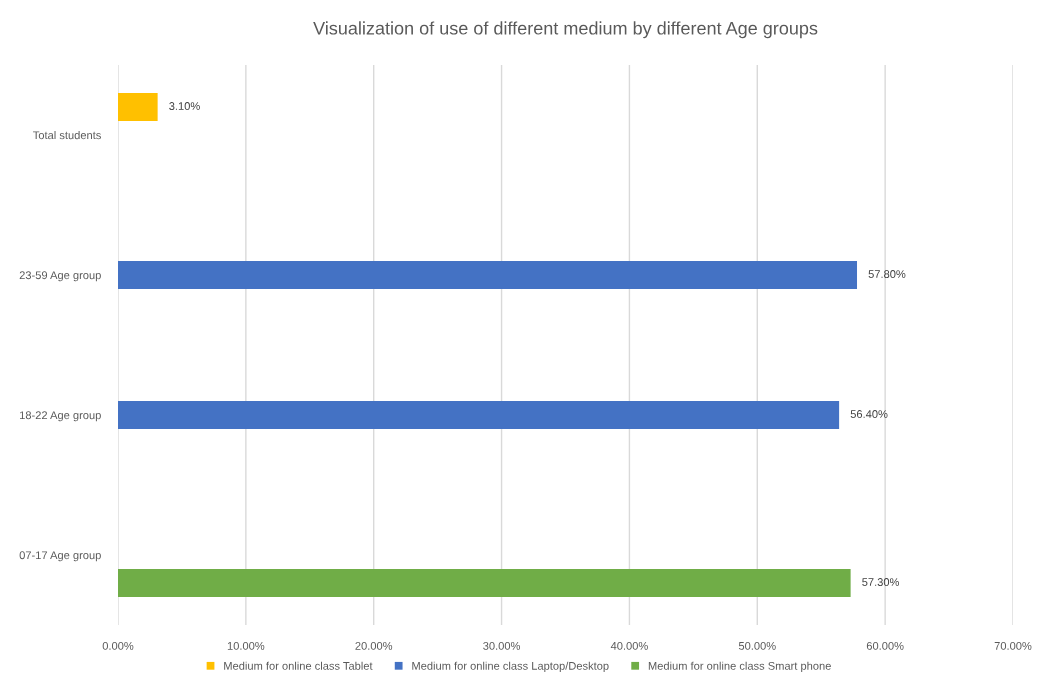 This screenshot has width=1038, height=682. What do you see at coordinates (885, 645) in the screenshot?
I see `x-tick-label: 60.00%` at bounding box center [885, 645].